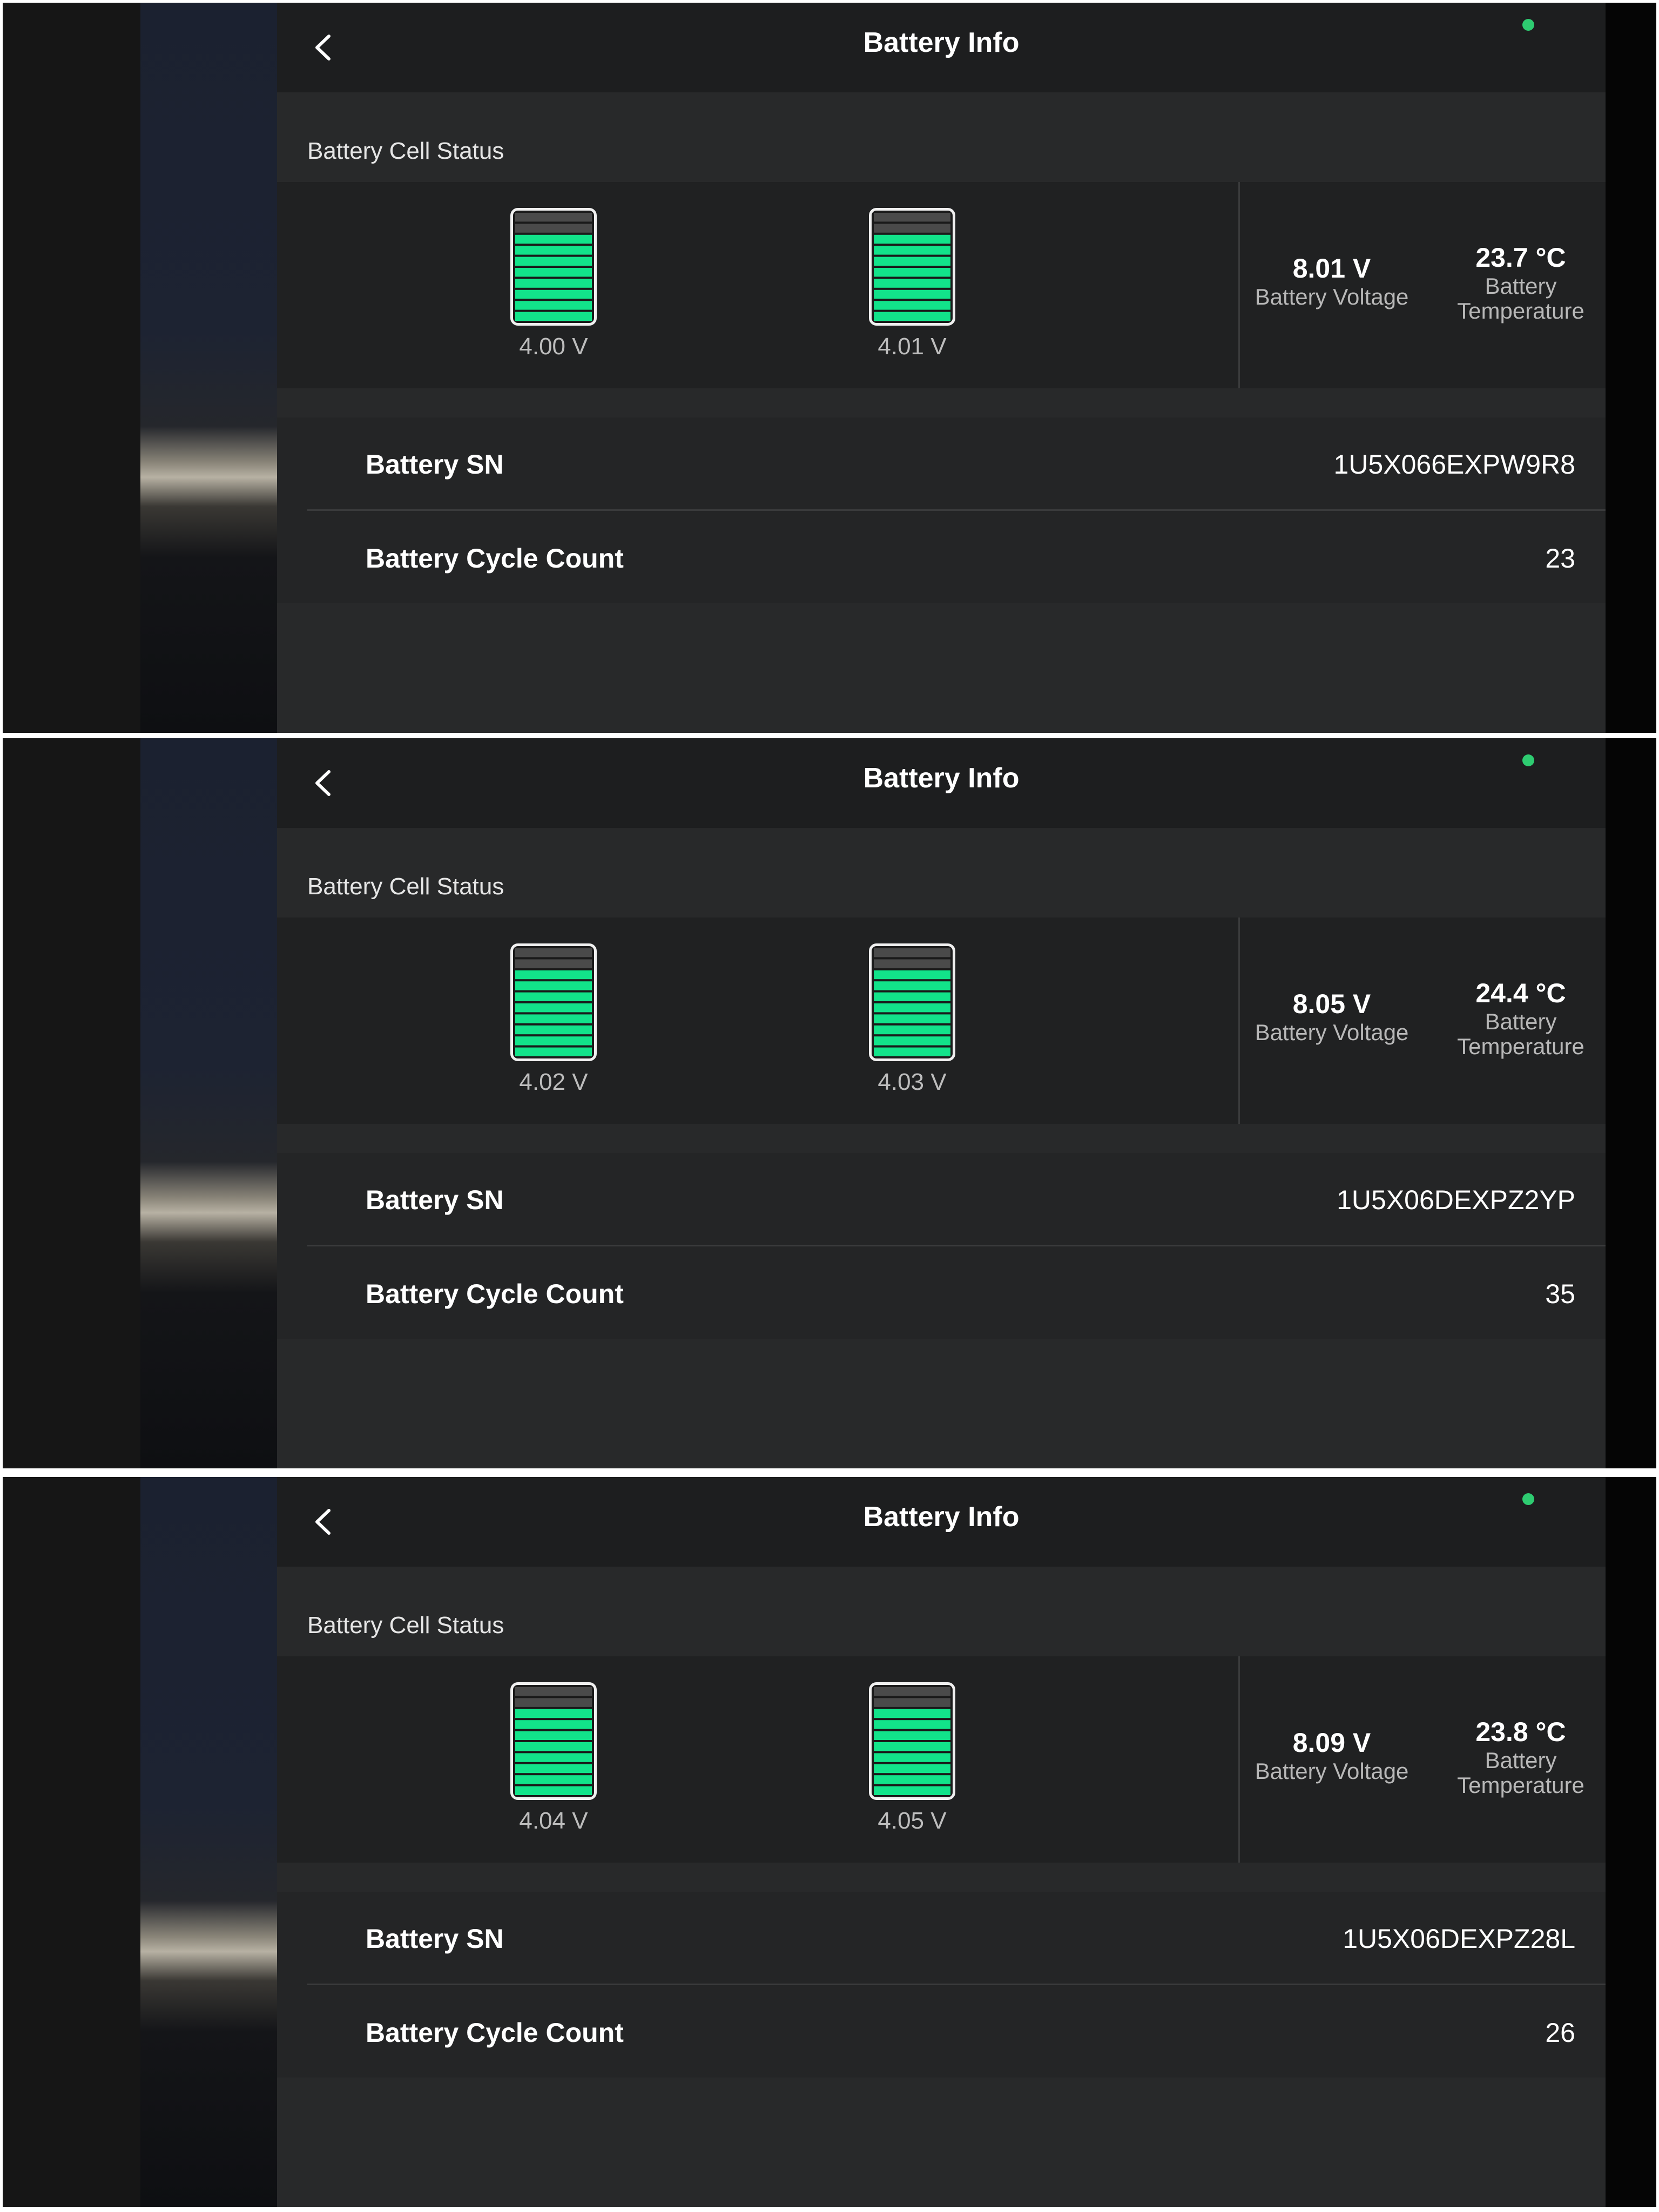  I want to click on battery-temperature-stat: 23.7 °C Battery Temperature, so click(1521, 282).